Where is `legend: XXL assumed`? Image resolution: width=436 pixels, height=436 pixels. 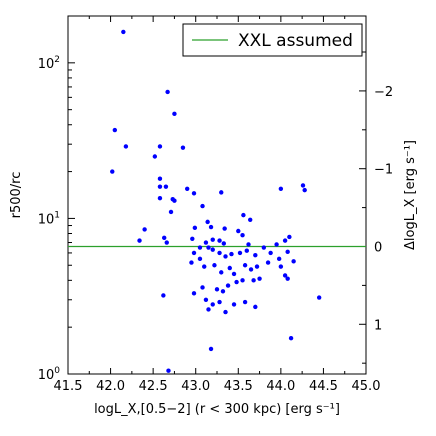 legend: XXL assumed is located at coordinates (272, 40).